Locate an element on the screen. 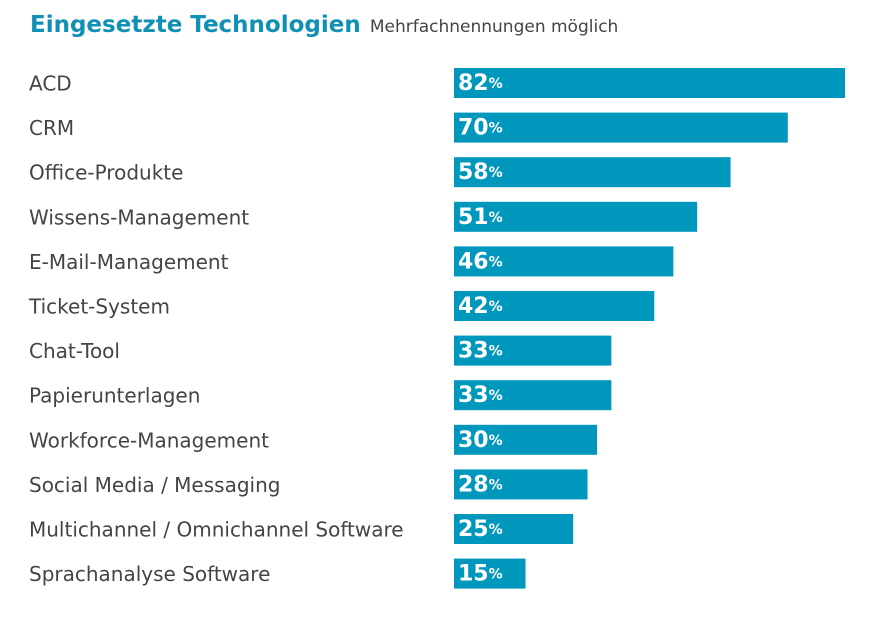 The height and width of the screenshot is (620, 887). bar-row: Social Media / Messaging 28% is located at coordinates (308, 484).